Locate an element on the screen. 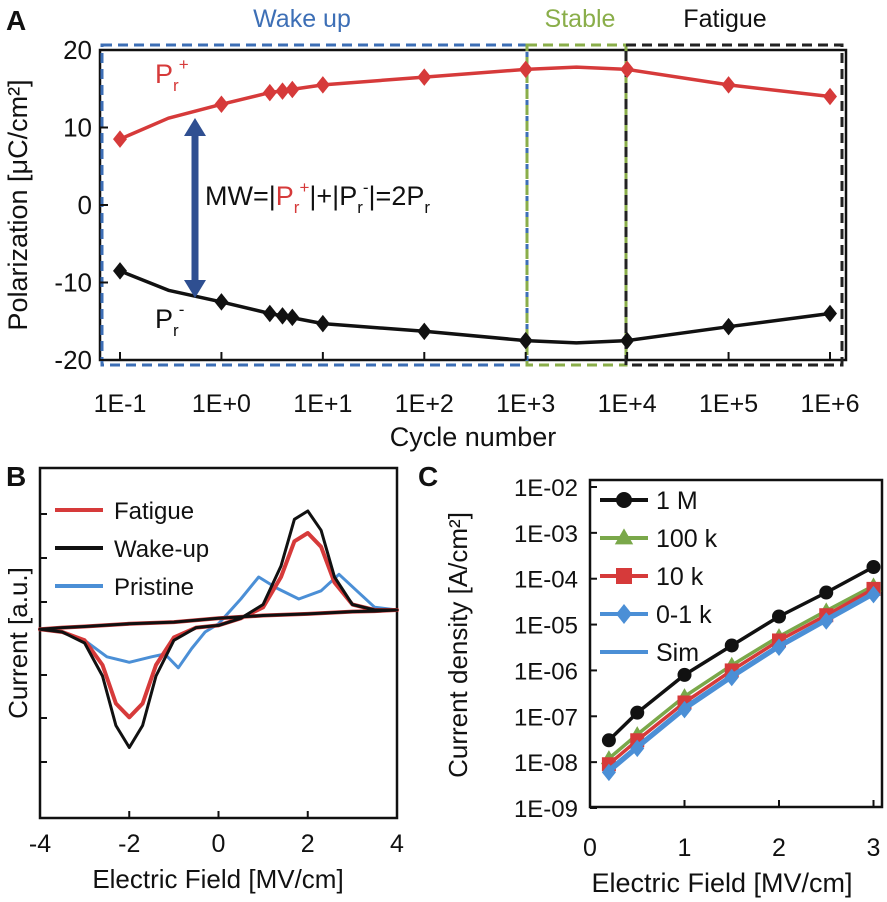 The height and width of the screenshot is (902, 887). x-tick-label: 1E-1 is located at coordinates (120, 404).